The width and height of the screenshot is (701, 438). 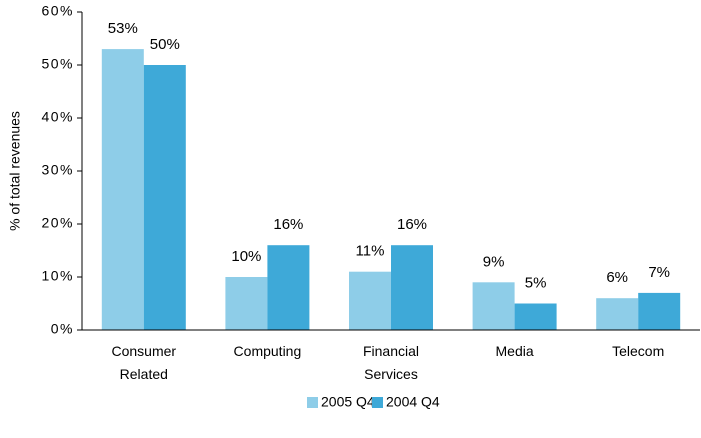 What do you see at coordinates (123, 28) in the screenshot?
I see `data-label: 53%` at bounding box center [123, 28].